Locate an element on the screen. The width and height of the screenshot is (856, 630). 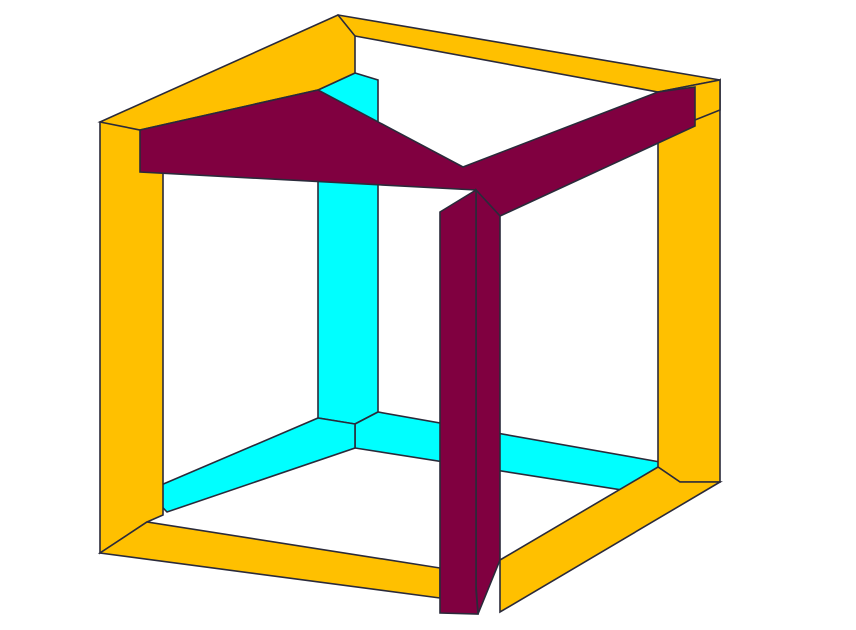
cube-right-bottom-beam is located at coordinates (611, 540).